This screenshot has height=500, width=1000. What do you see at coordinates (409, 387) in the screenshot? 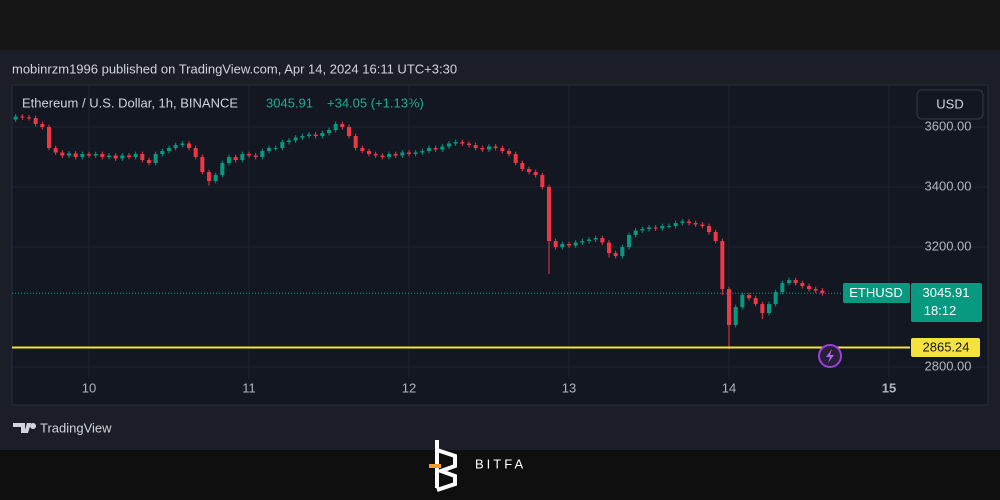
I see `x-tick-label: 12` at bounding box center [409, 387].